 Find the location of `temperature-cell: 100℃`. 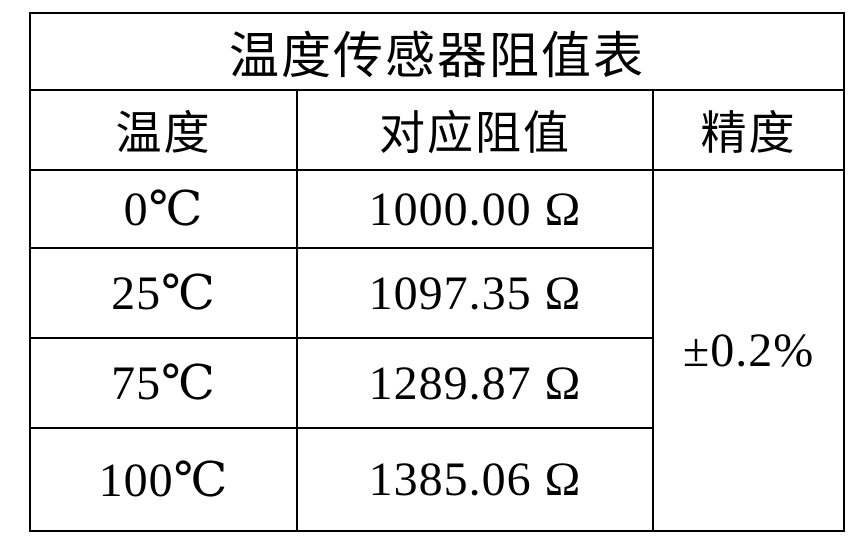

temperature-cell: 100℃ is located at coordinates (163, 479).